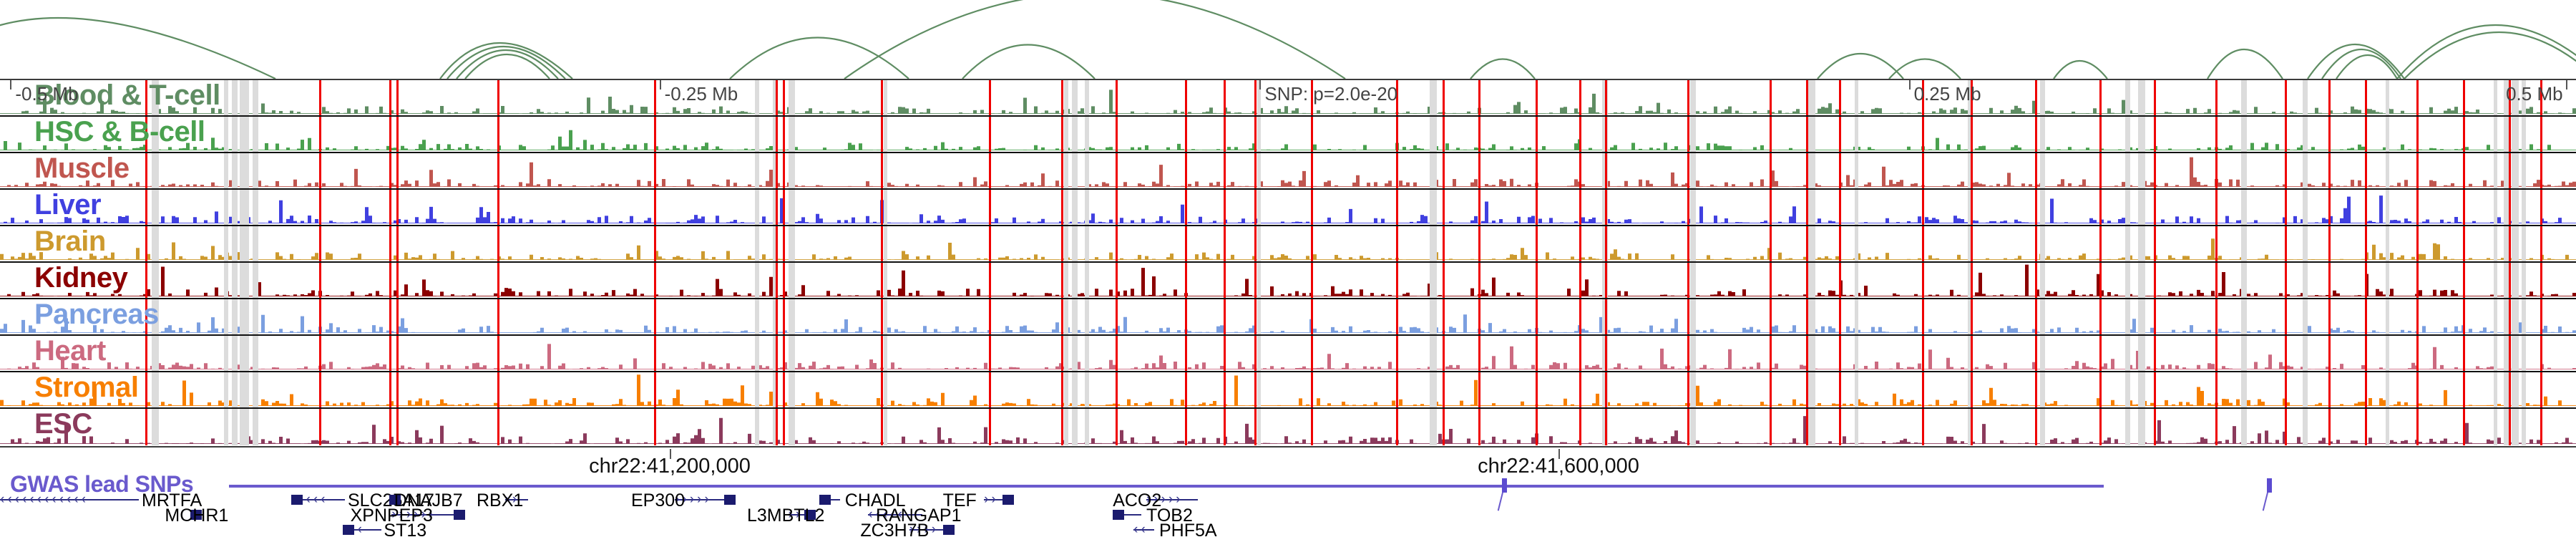  I want to click on signal-track-stromal: Stromal, so click(1288, 390).